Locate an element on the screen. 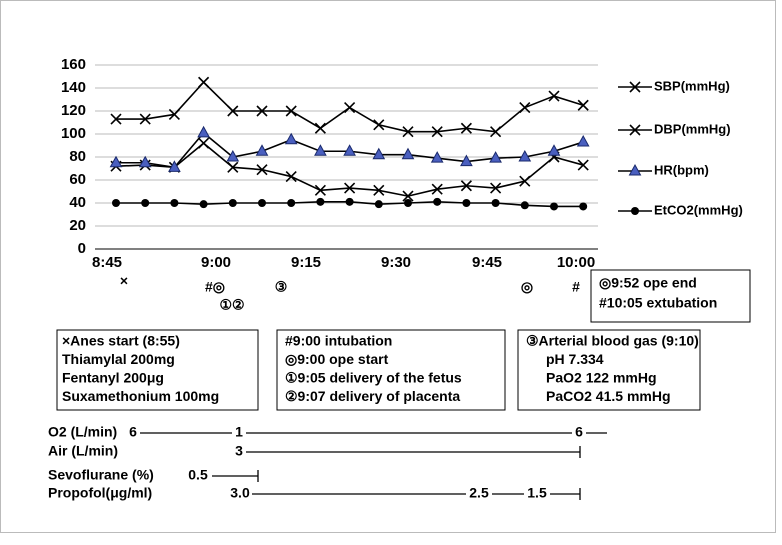  infusion-value: 0.5 is located at coordinates (198, 475).